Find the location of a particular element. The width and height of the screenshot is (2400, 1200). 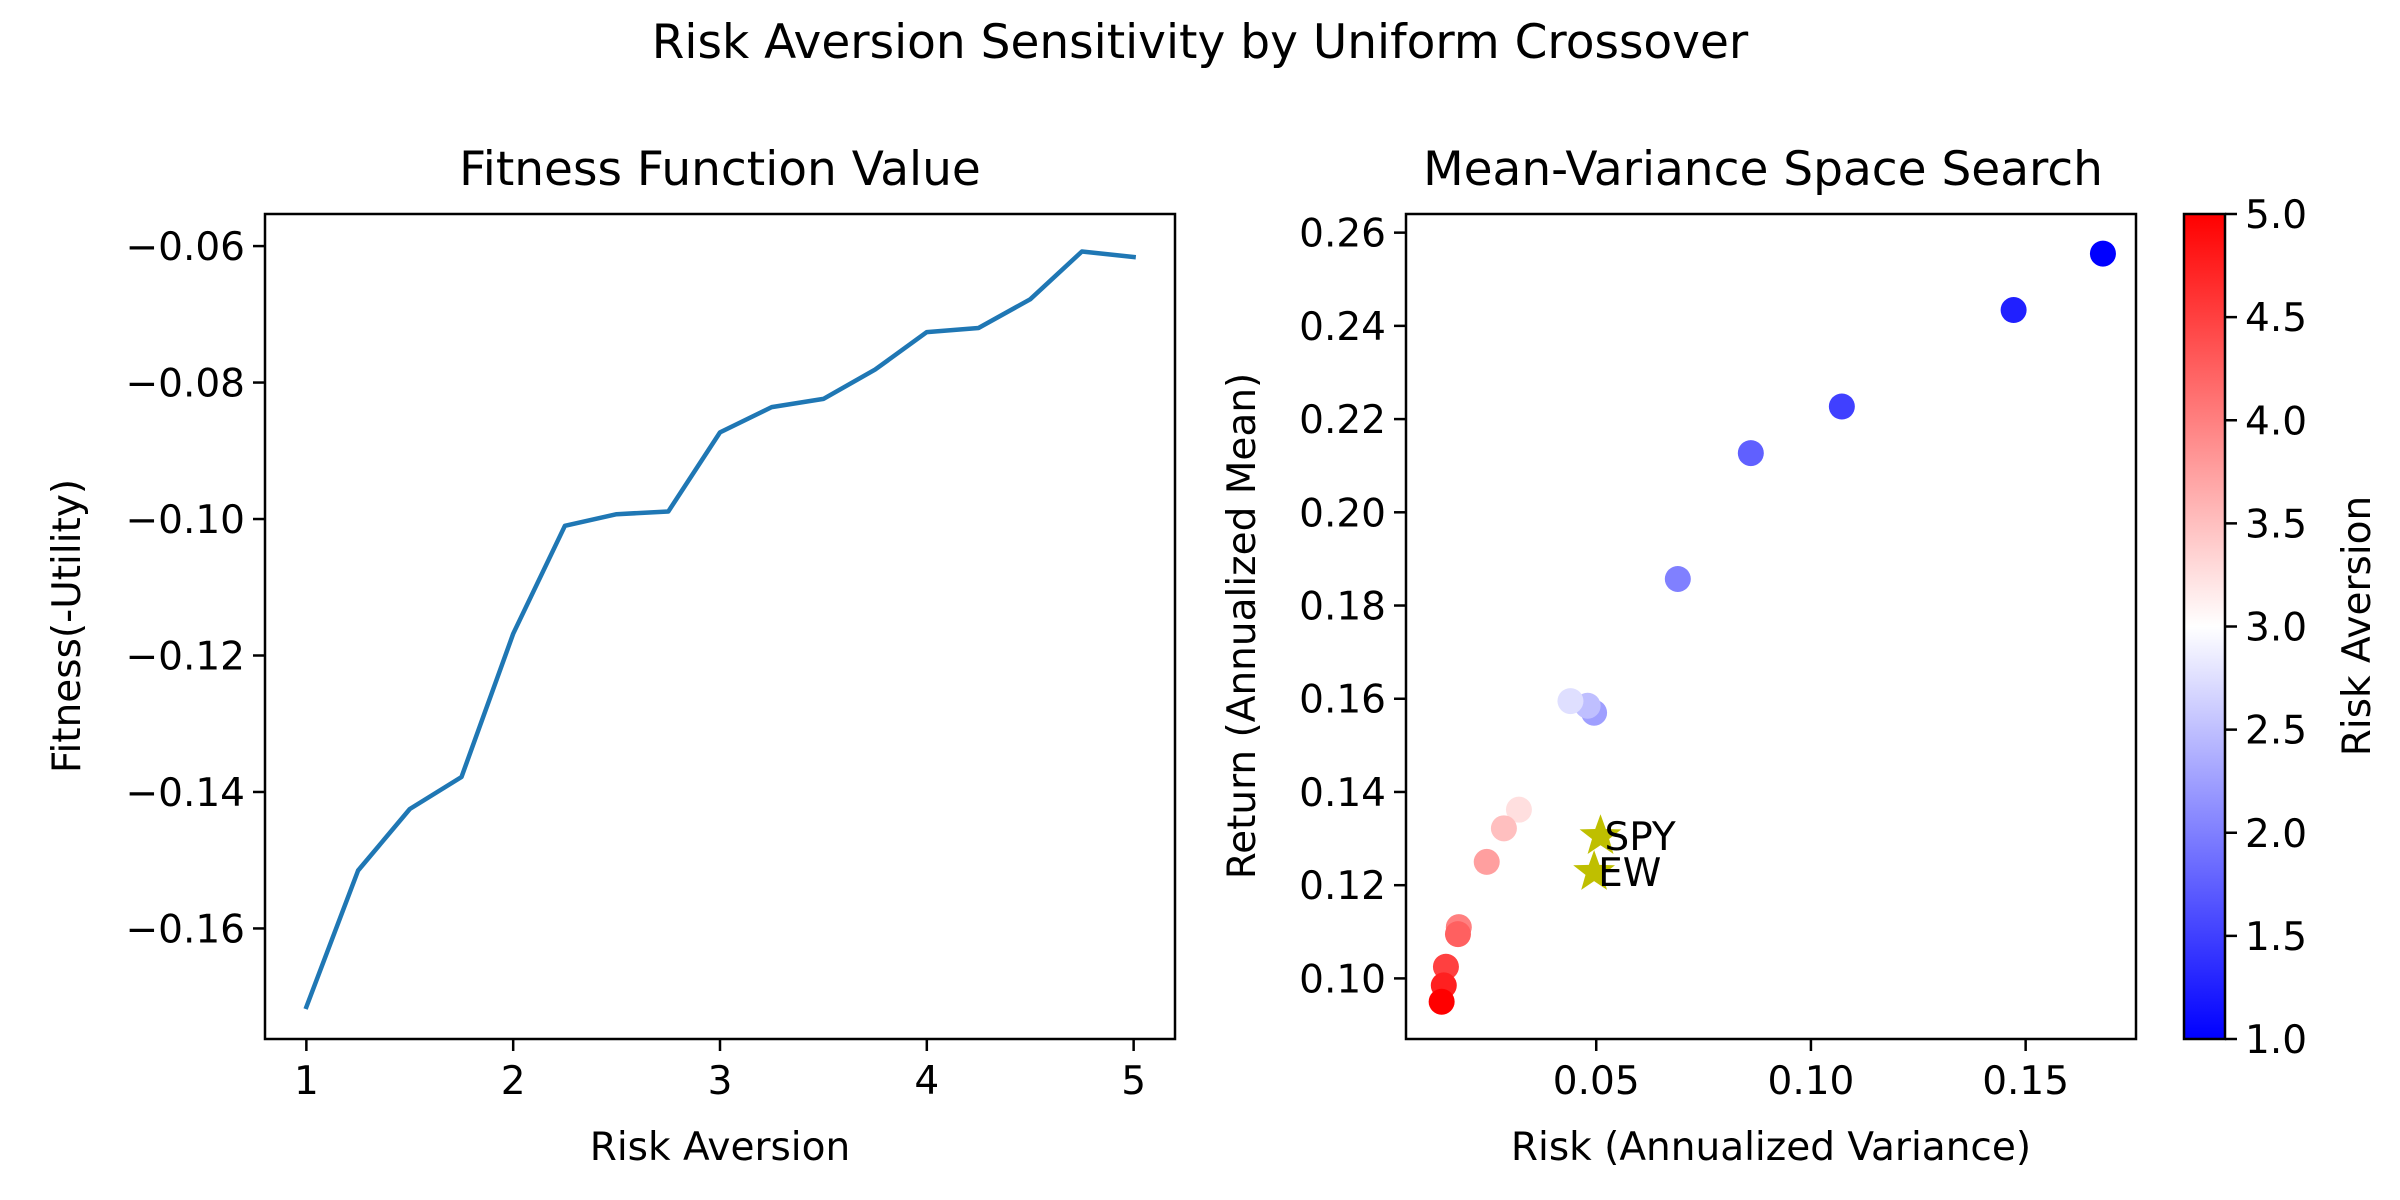

colorbar-tick-label: 1.0 is located at coordinates (2276, 1040).